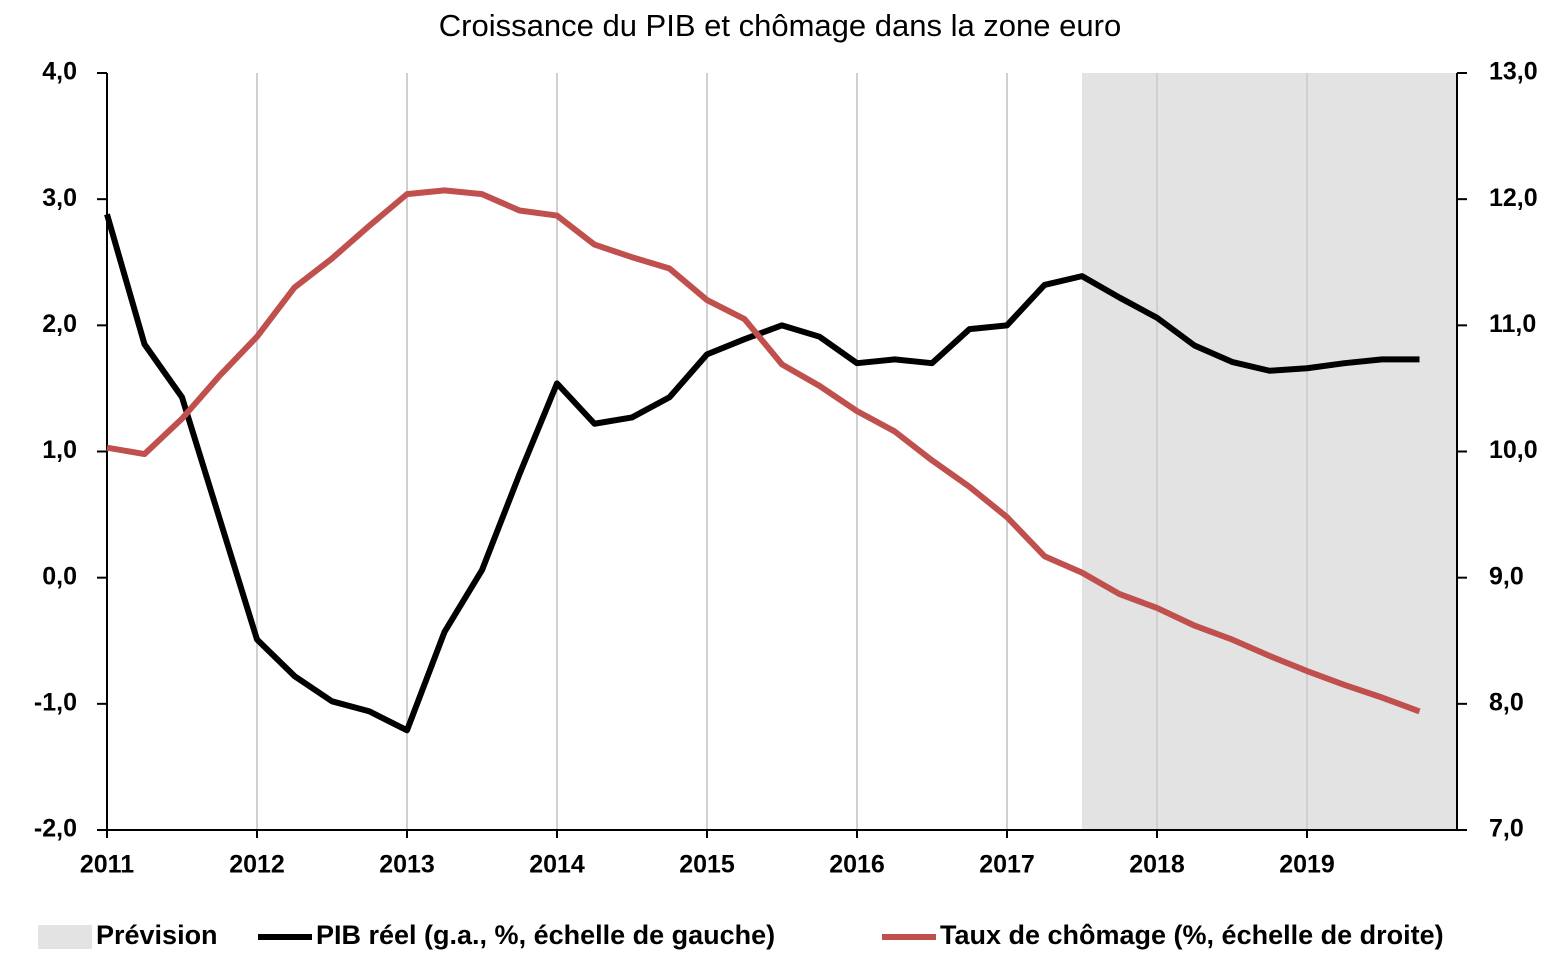 The image size is (1566, 955). I want to click on y2-tick-label: 7,0, so click(1506, 829).